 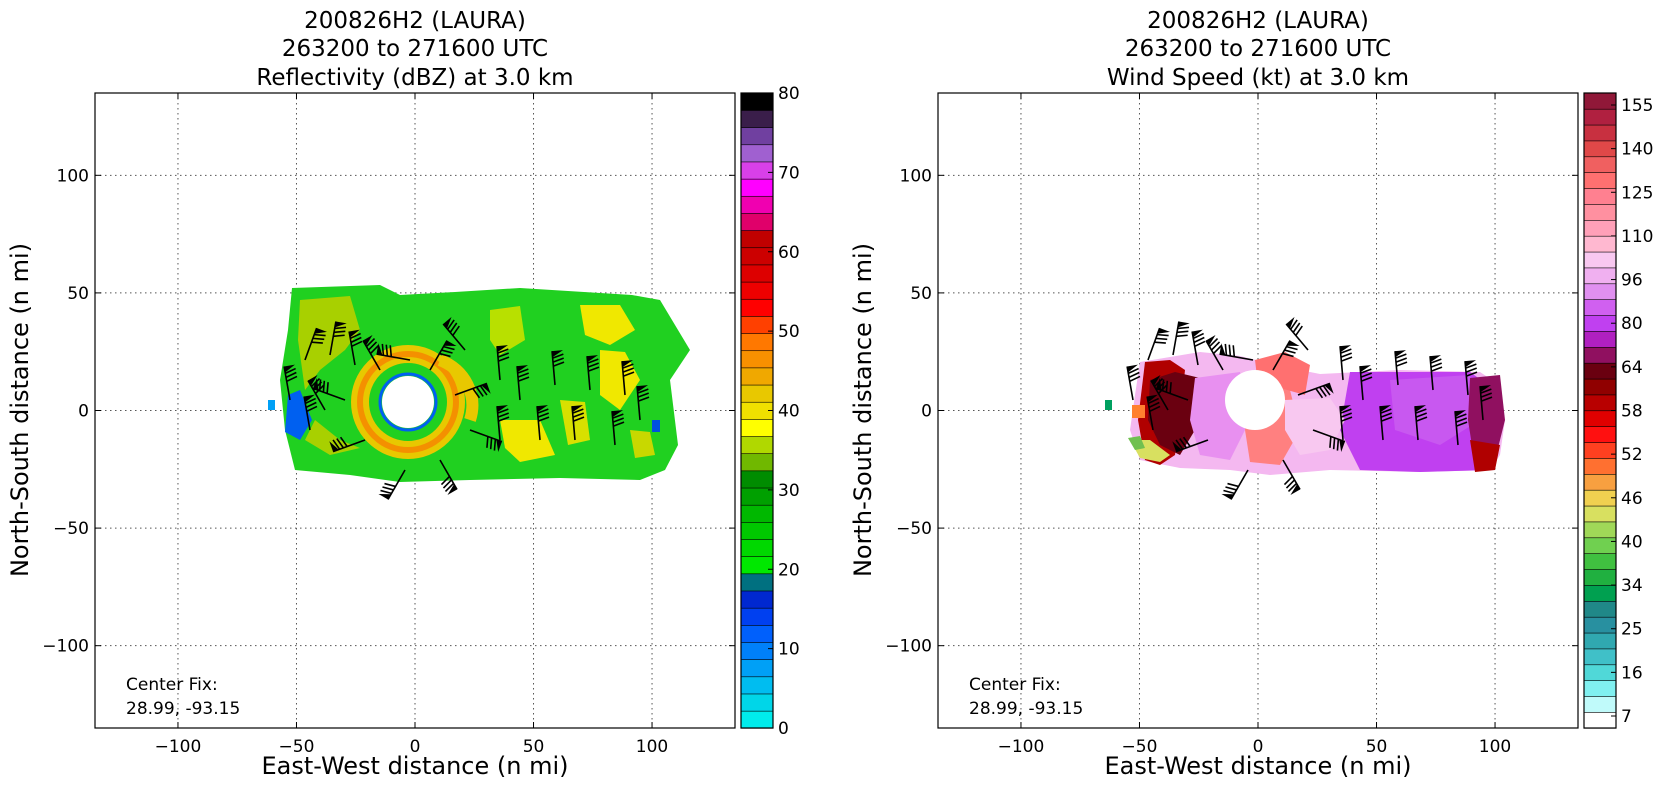 I want to click on colorbar-tick-label: 96, so click(x=1632, y=281).